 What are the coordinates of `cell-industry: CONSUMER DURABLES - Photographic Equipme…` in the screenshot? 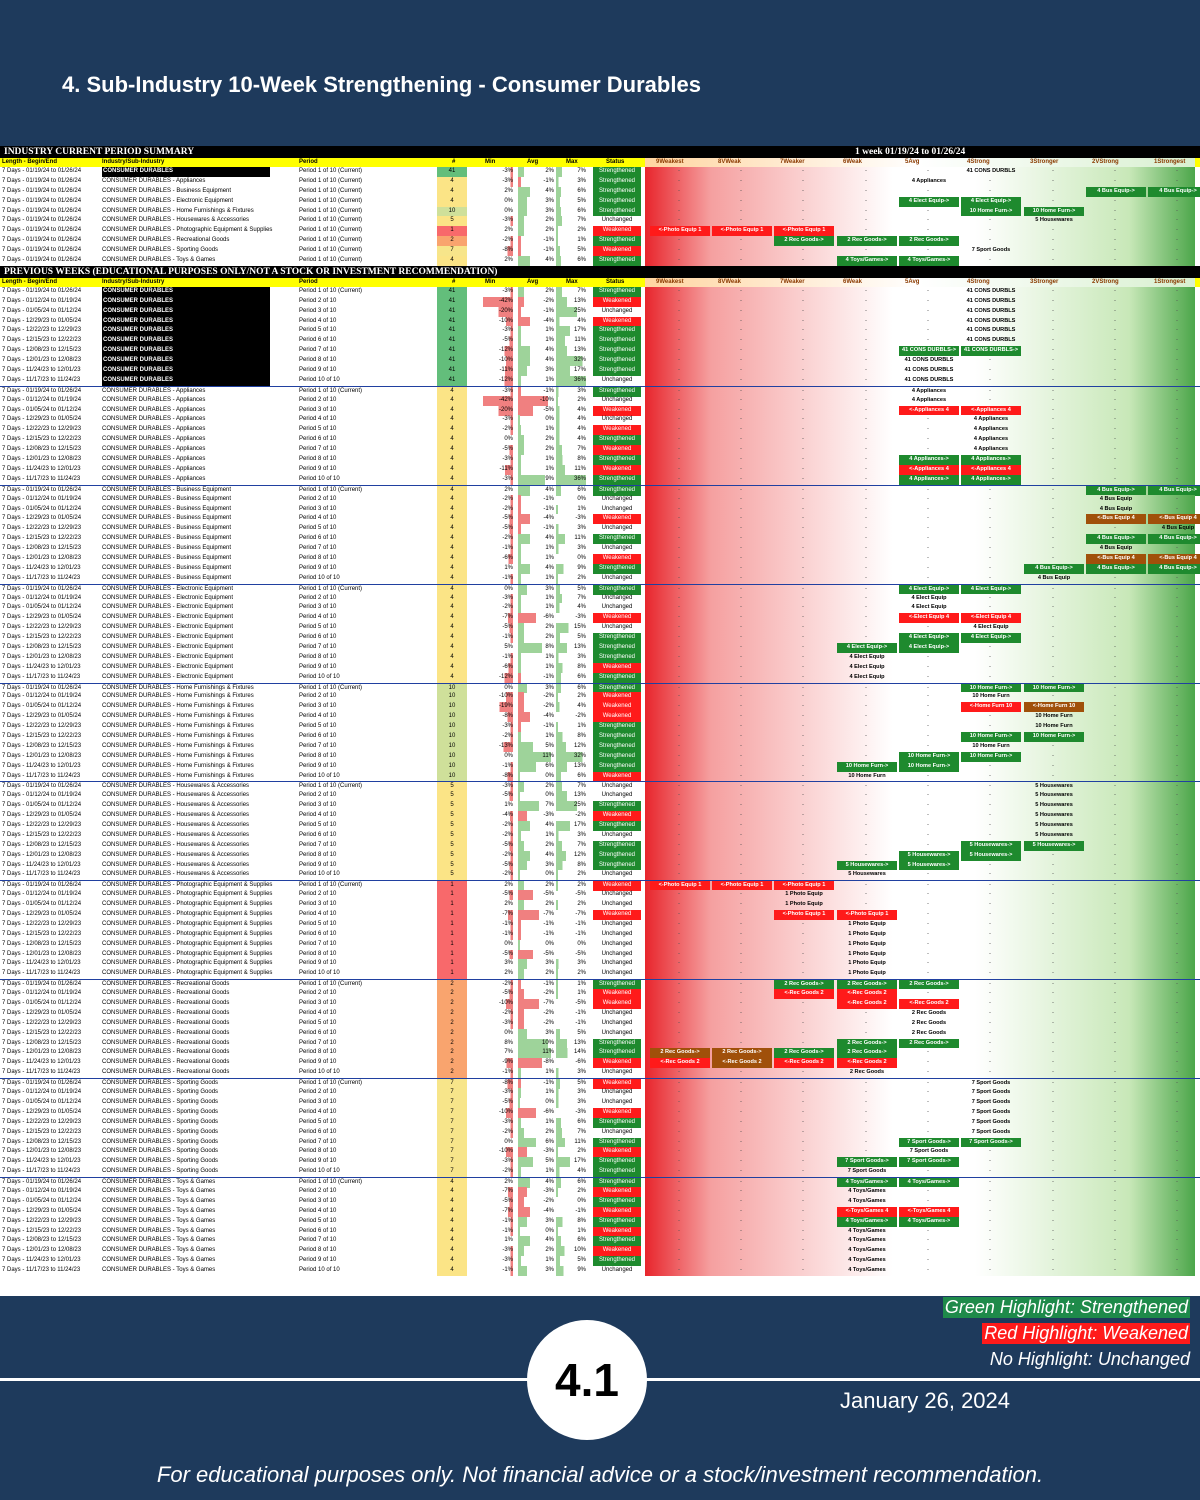 It's located at (187, 973).